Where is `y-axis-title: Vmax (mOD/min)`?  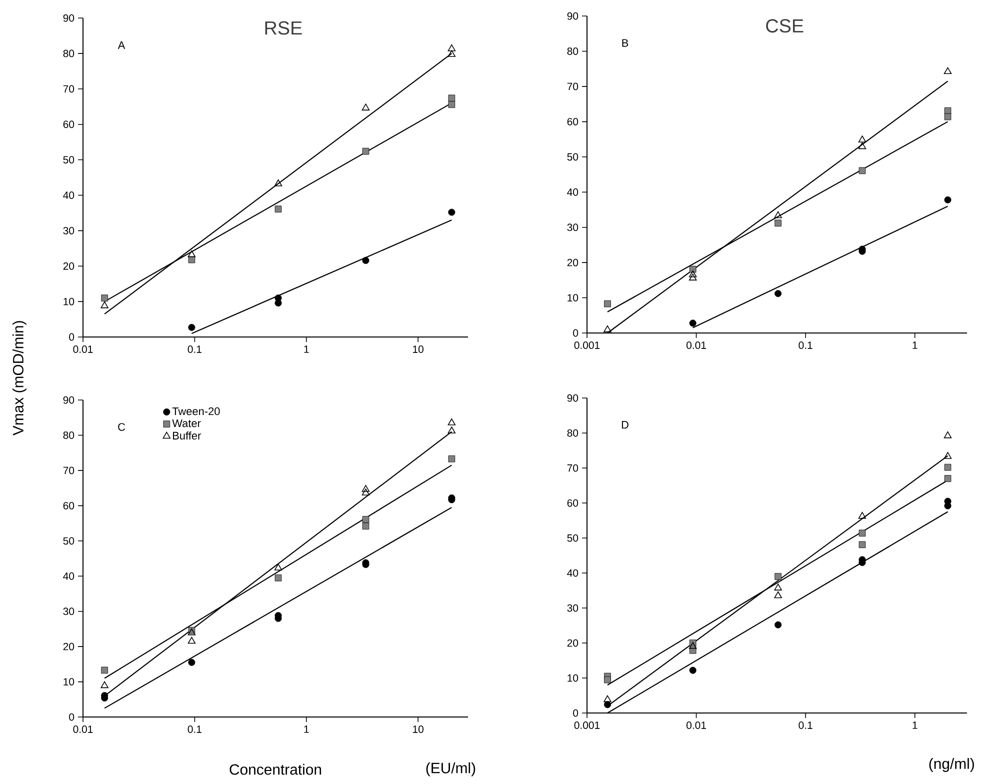
y-axis-title: Vmax (mOD/min) is located at coordinates (19, 378).